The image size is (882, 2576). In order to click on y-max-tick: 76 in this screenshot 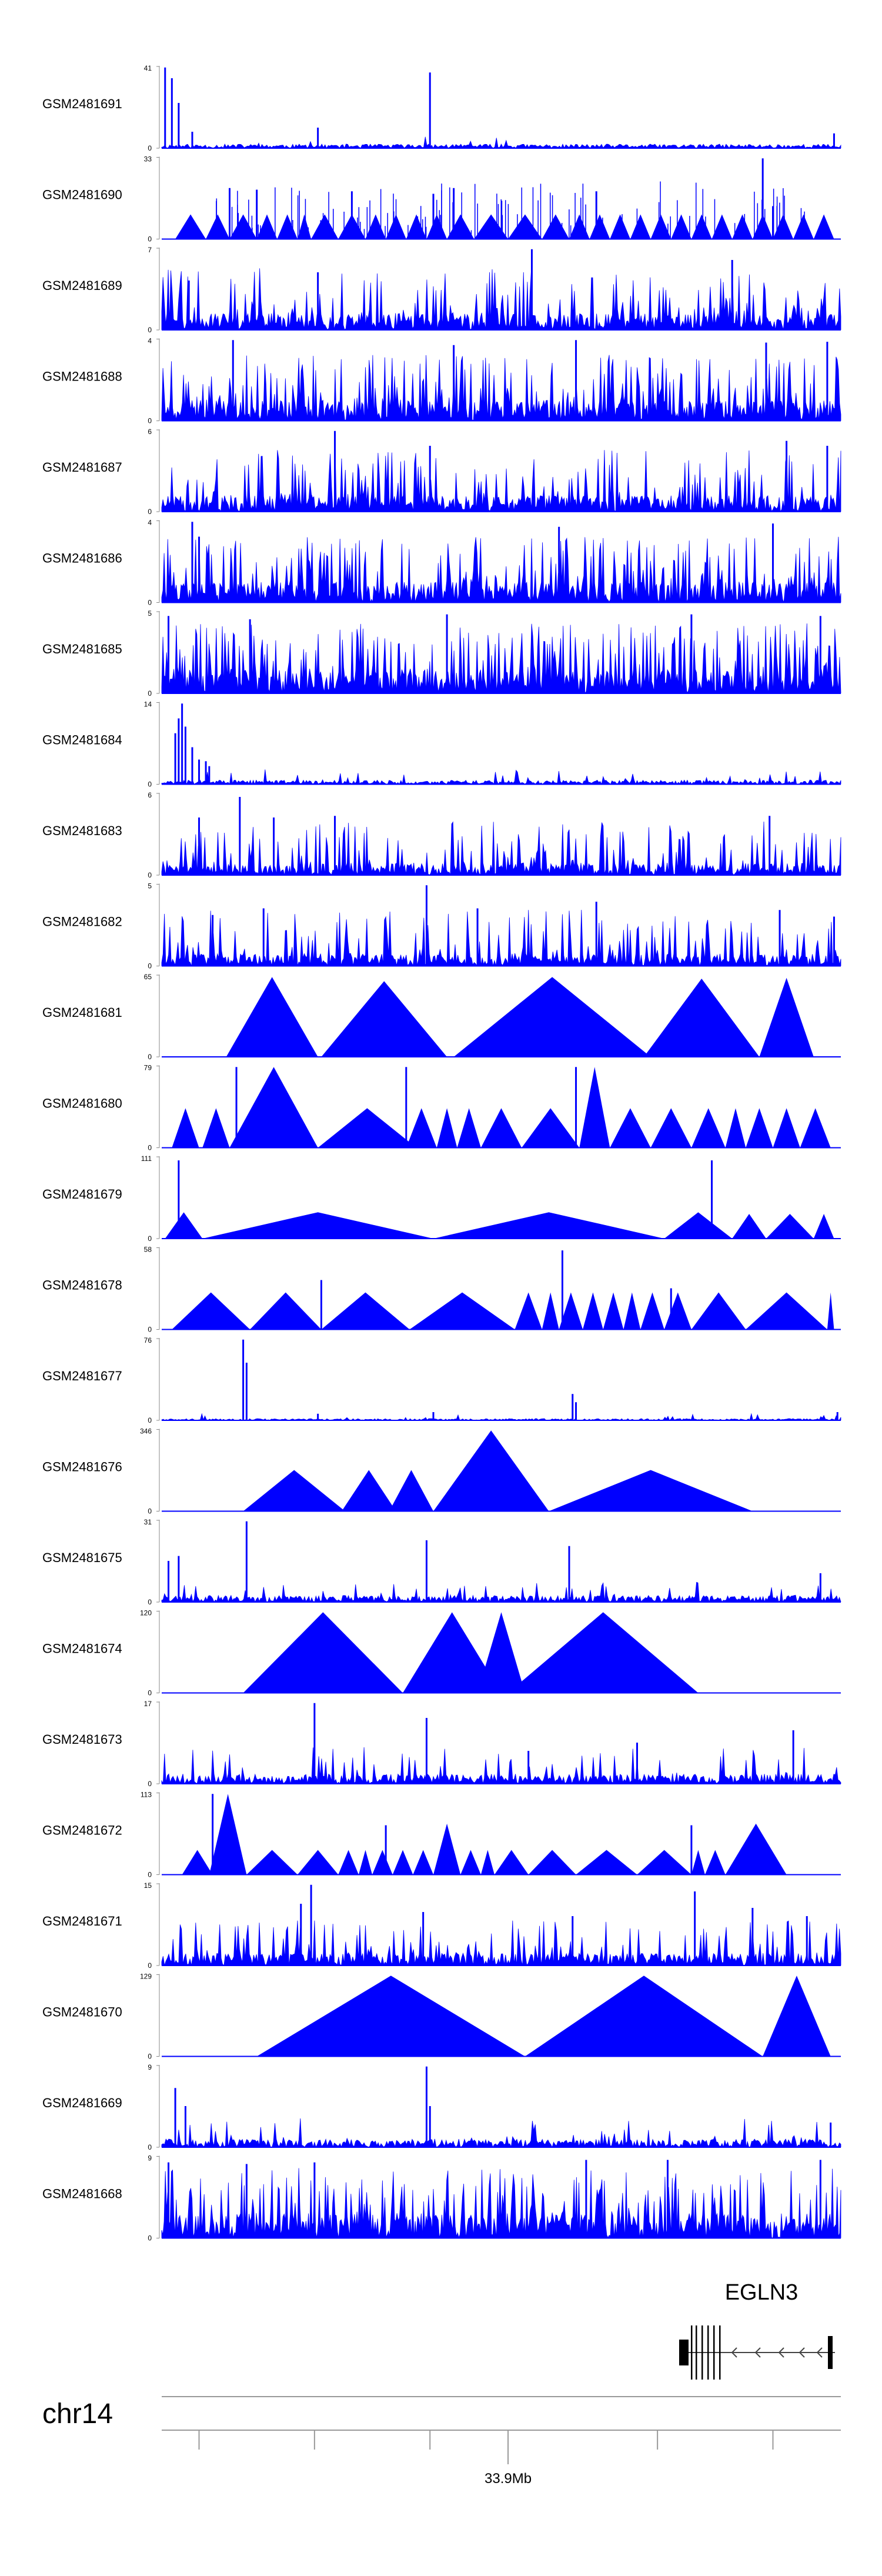, I will do `click(148, 1340)`.